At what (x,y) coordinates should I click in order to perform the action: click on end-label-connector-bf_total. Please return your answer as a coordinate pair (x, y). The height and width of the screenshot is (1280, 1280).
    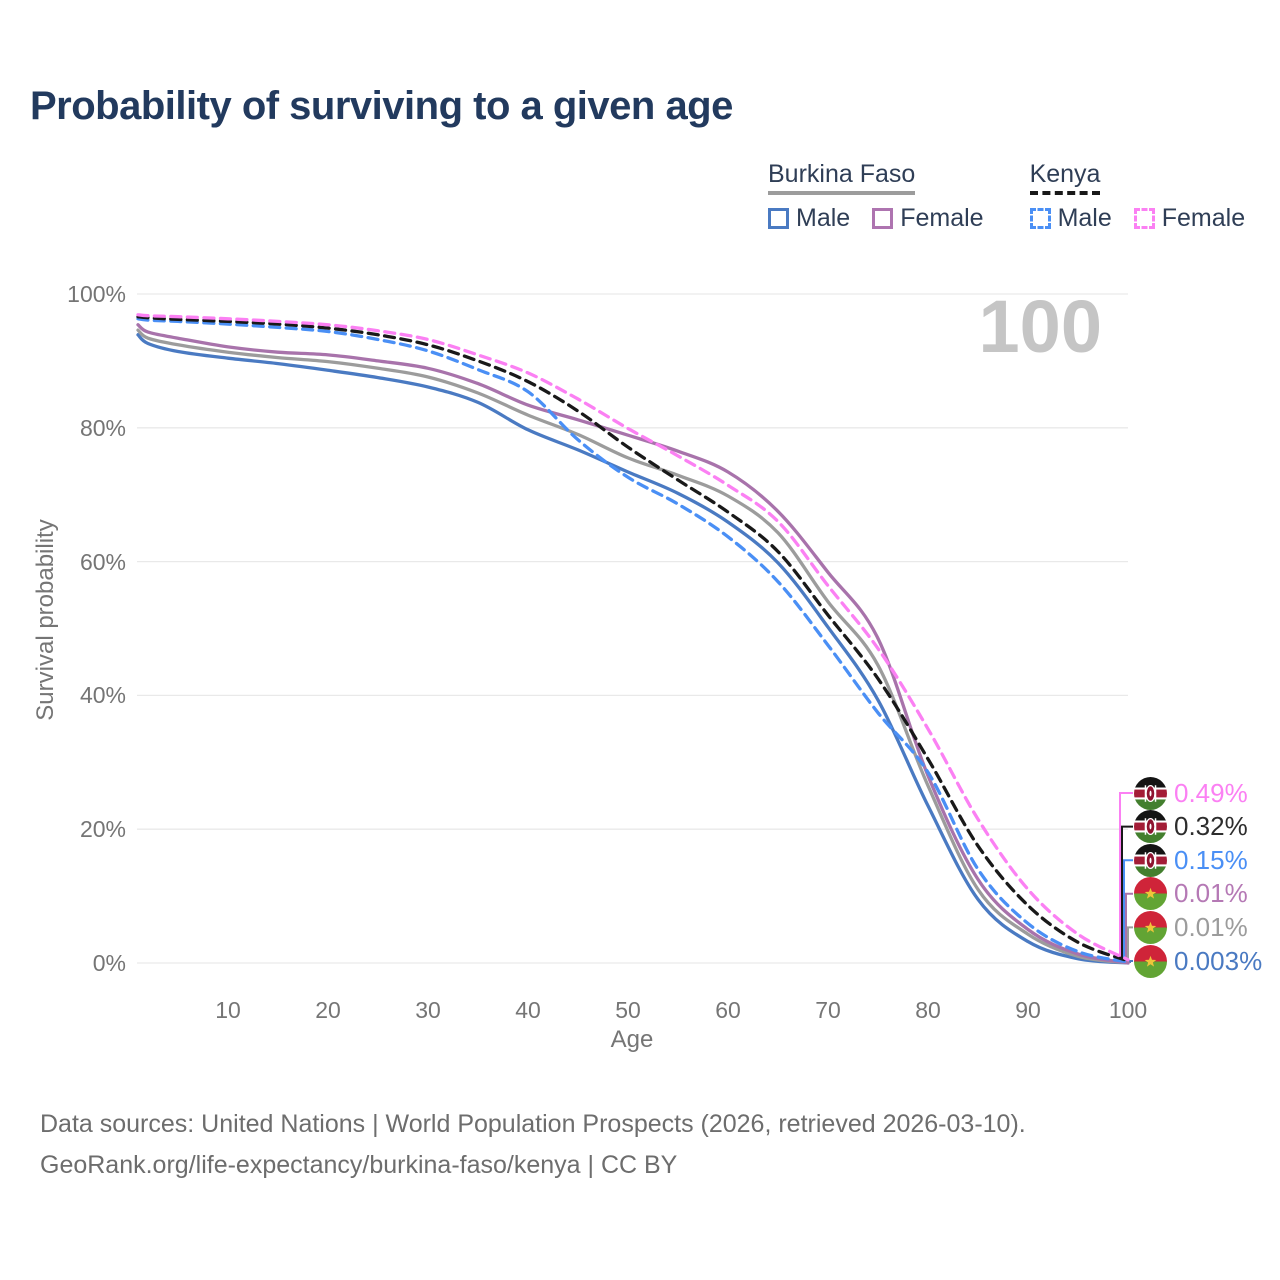
    Looking at the image, I should click on (1130, 944).